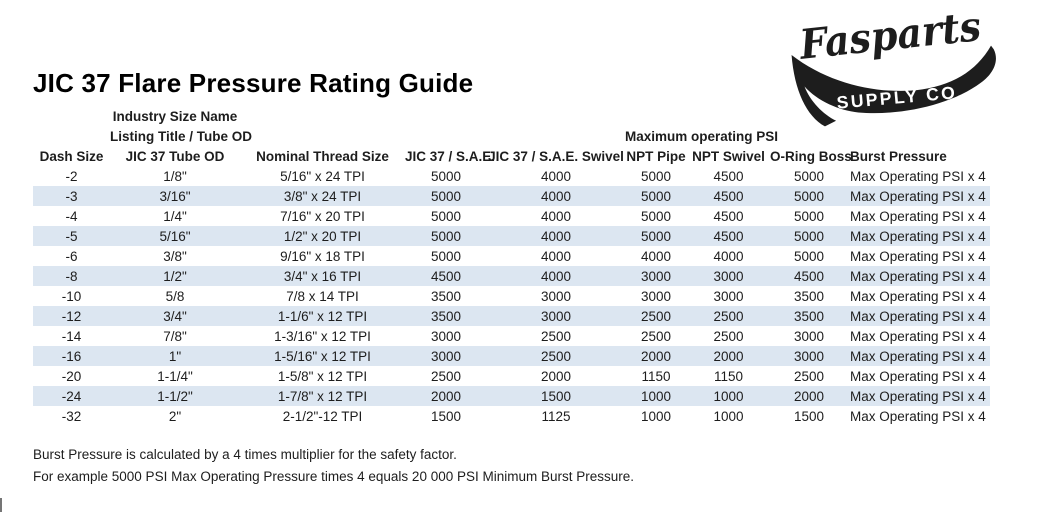 This screenshot has width=1037, height=512. What do you see at coordinates (322, 356) in the screenshot?
I see `table-cell: 1-5/16" x 12 TPI` at bounding box center [322, 356].